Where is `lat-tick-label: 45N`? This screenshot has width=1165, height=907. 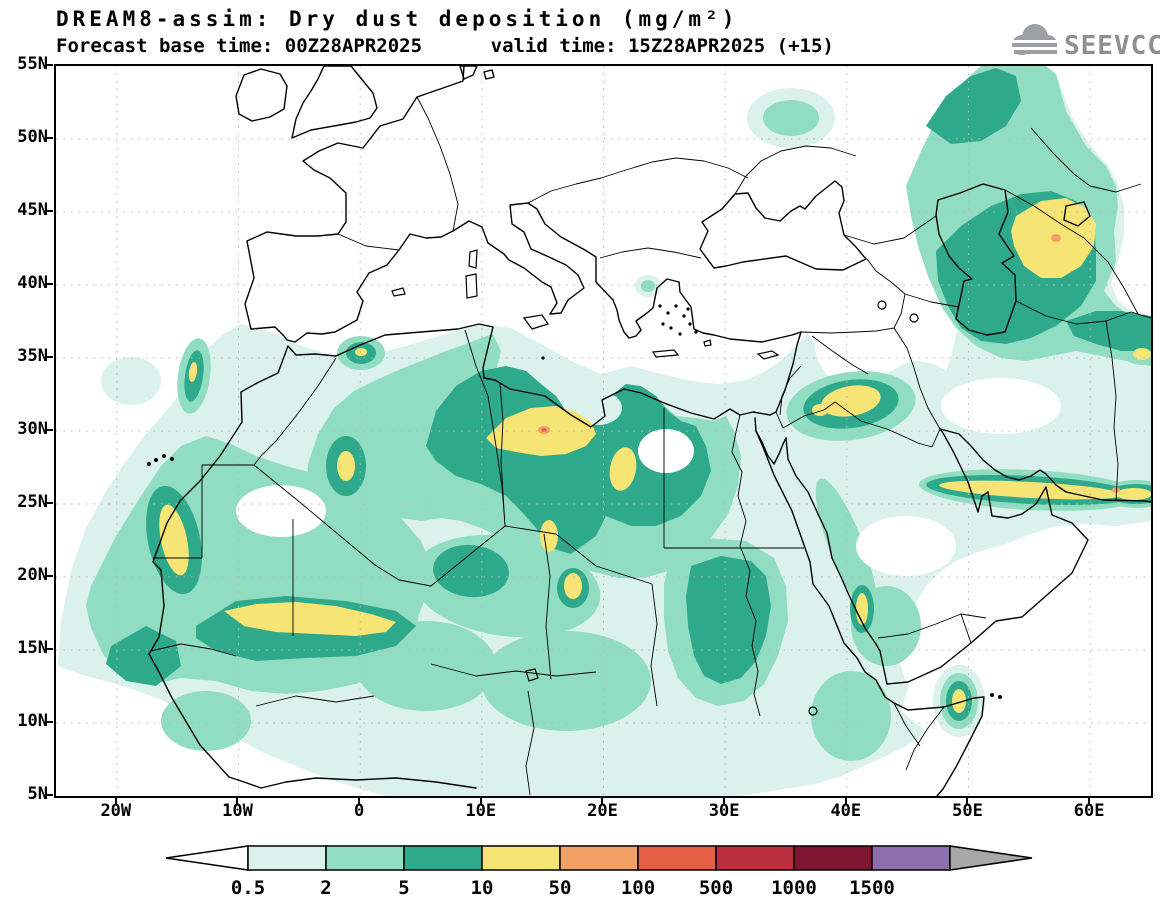
lat-tick-label: 45N is located at coordinates (32, 210).